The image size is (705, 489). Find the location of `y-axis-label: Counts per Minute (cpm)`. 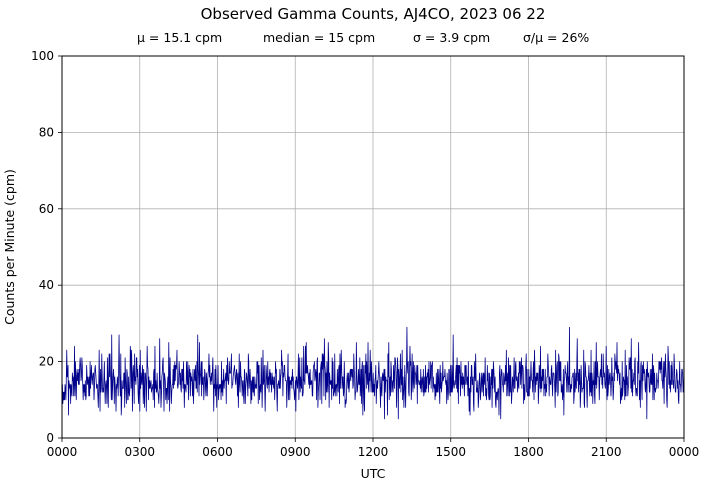

y-axis-label: Counts per Minute (cpm) is located at coordinates (9, 247).